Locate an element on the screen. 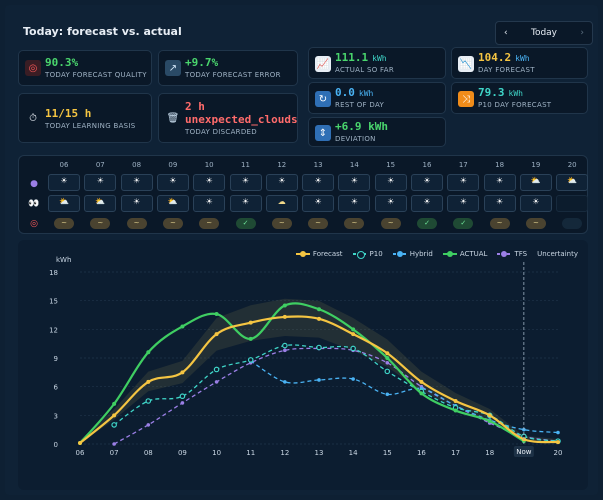 The image size is (603, 500). y-tick-label: 15 is located at coordinates (53, 302).